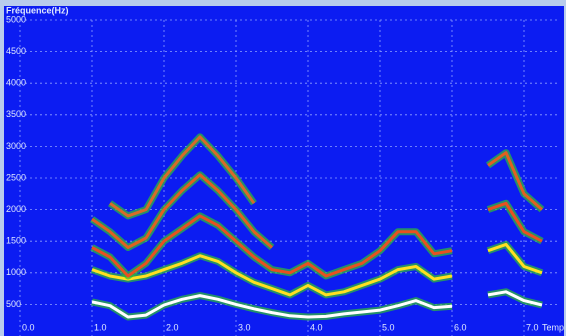  What do you see at coordinates (16, 209) in the screenshot?
I see `y-tick-label: 2000` at bounding box center [16, 209].